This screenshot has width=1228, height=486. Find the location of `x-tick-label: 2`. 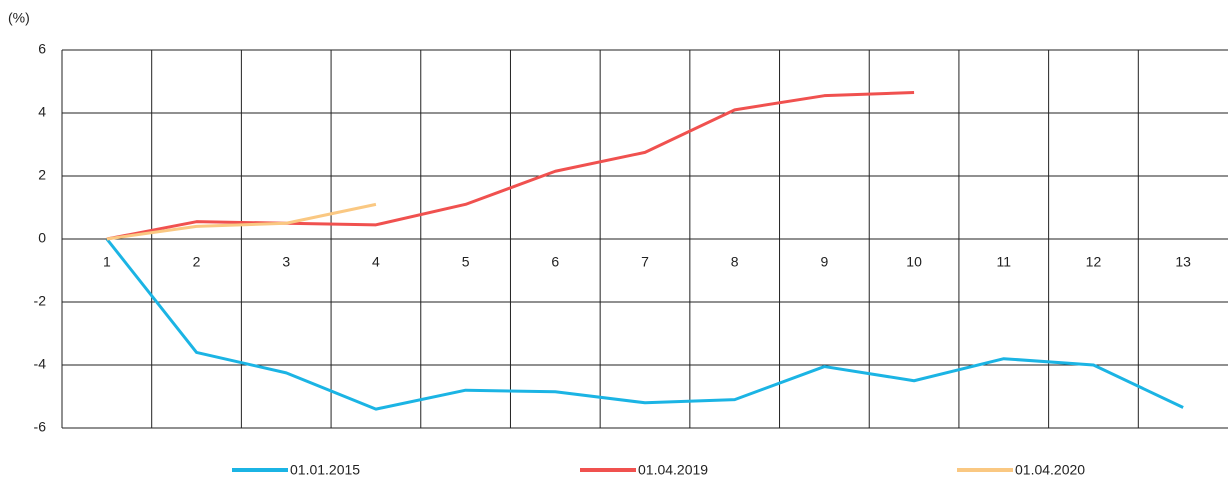

x-tick-label: 2 is located at coordinates (197, 262).